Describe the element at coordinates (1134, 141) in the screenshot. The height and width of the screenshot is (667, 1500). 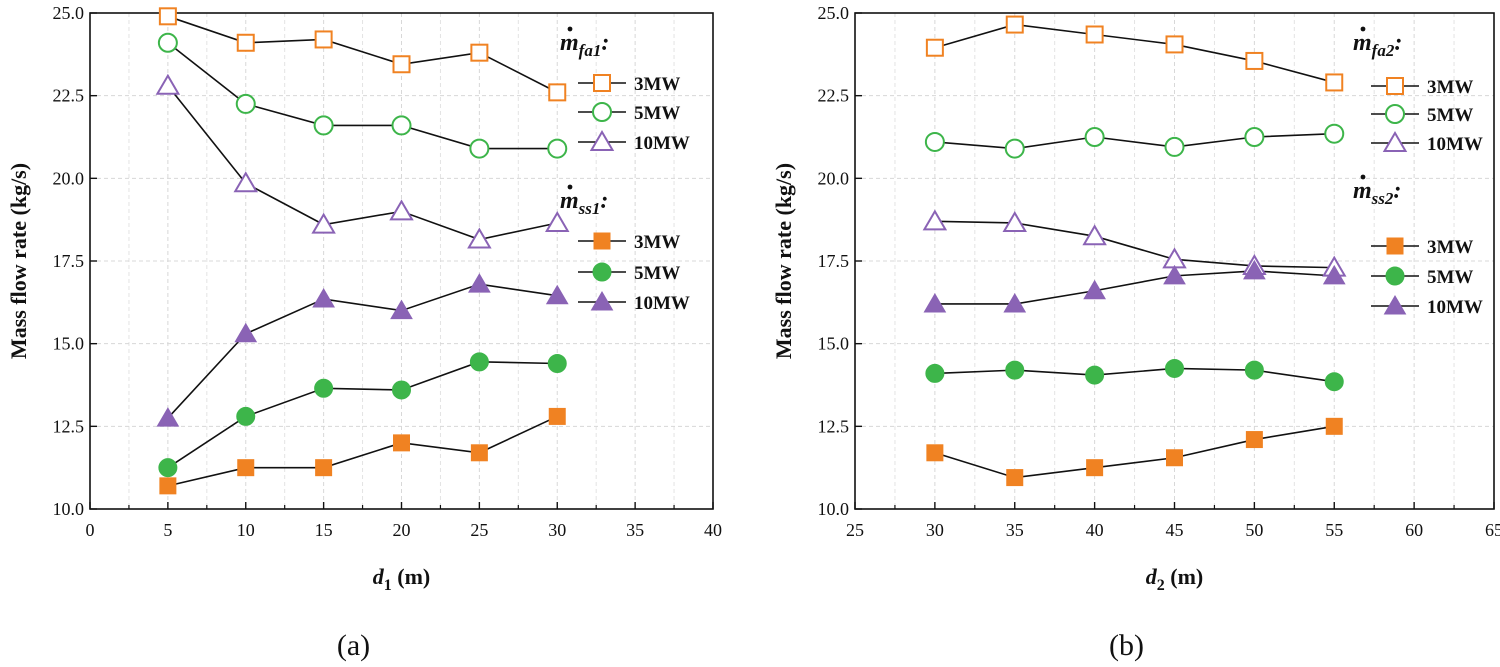
I see `series-line-fa2-5MW` at that location.